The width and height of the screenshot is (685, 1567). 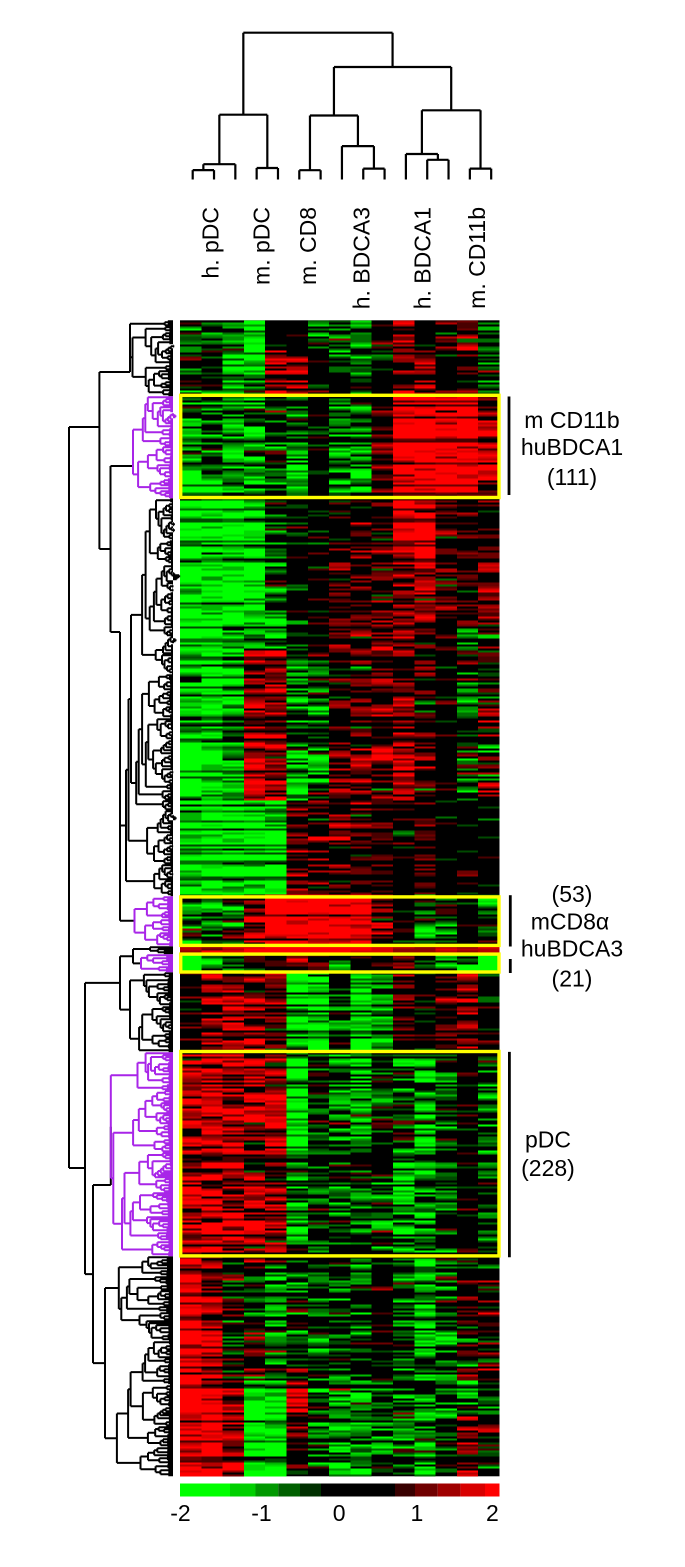 I want to click on svg-text: 1, so click(x=417, y=1513).